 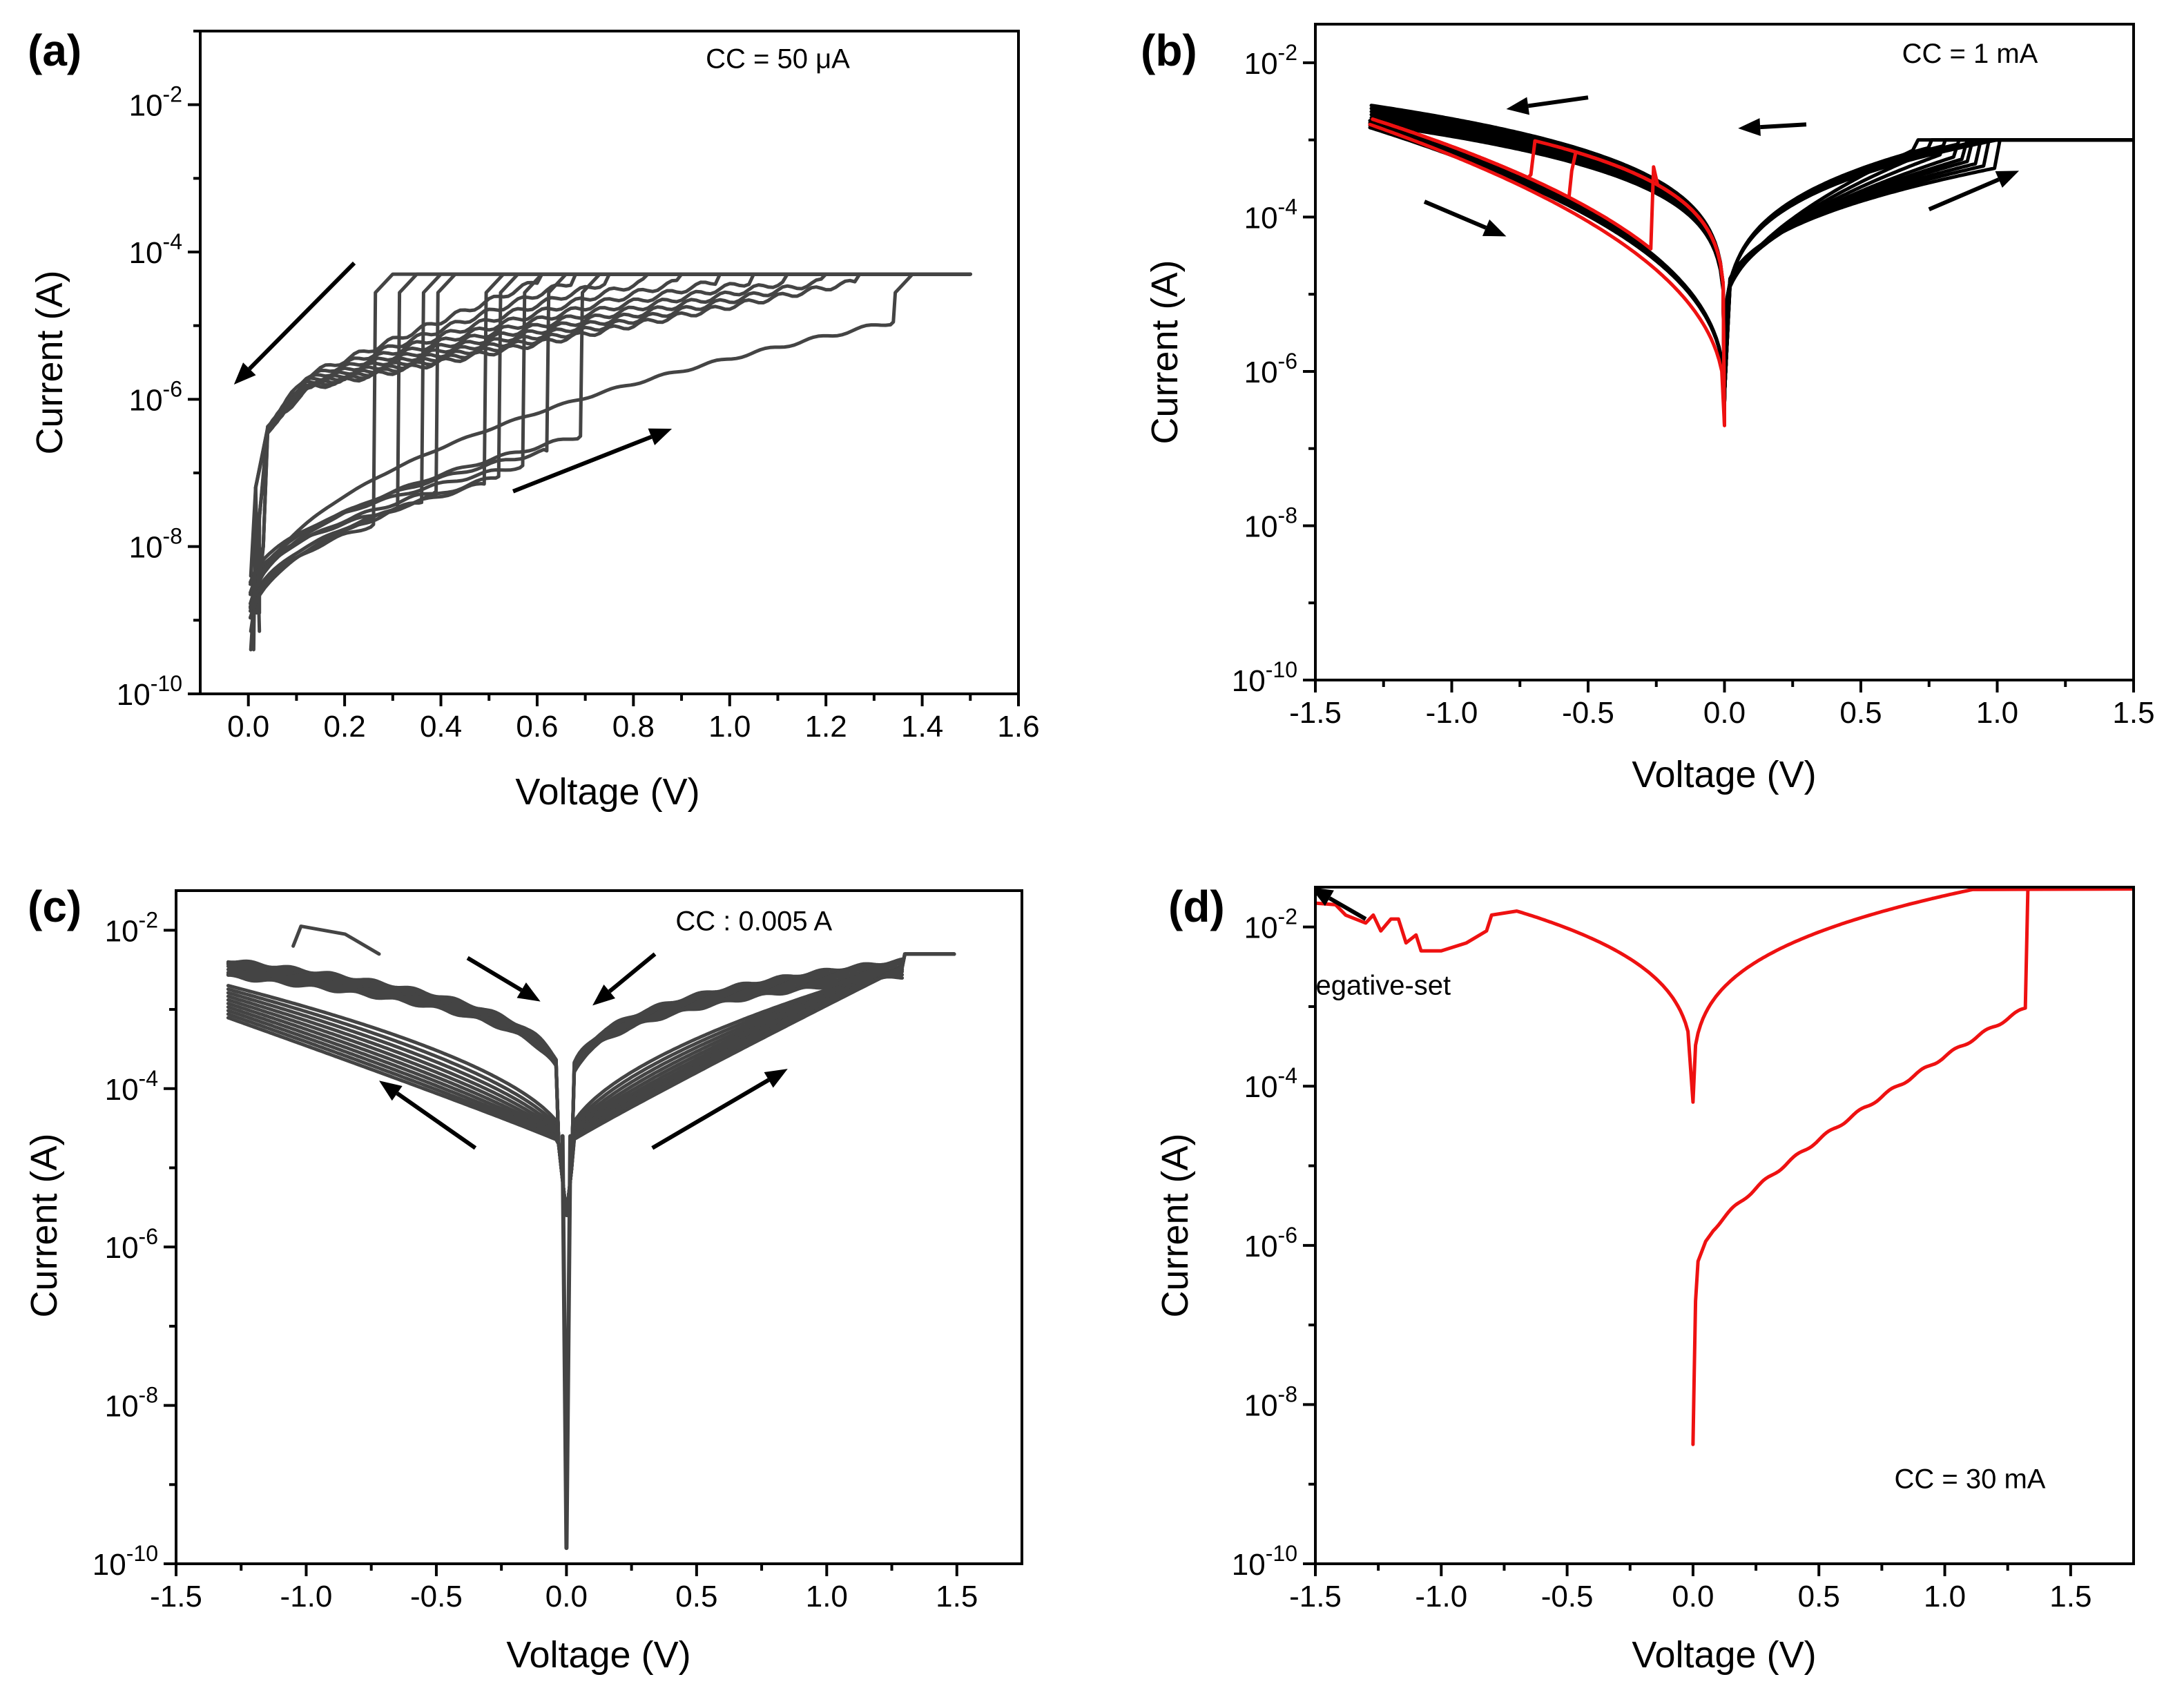 I want to click on plot-area: CC : 0.005 A, so click(x=591, y=1228).